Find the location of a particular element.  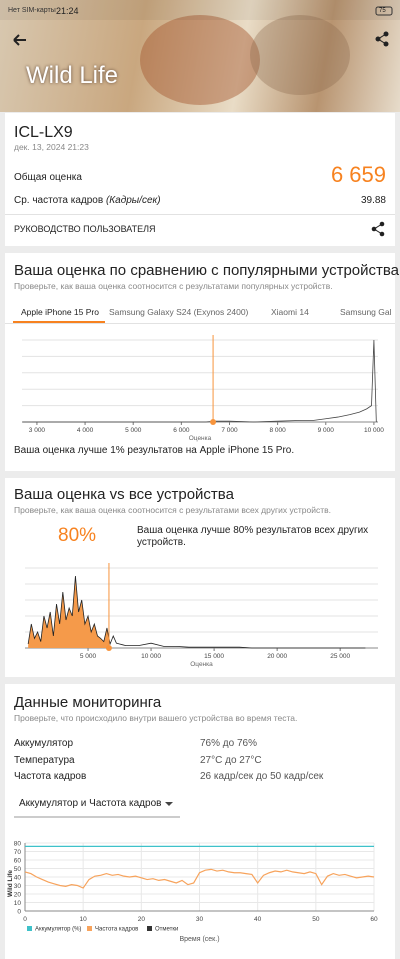

battery: 75 is located at coordinates (382, 11).